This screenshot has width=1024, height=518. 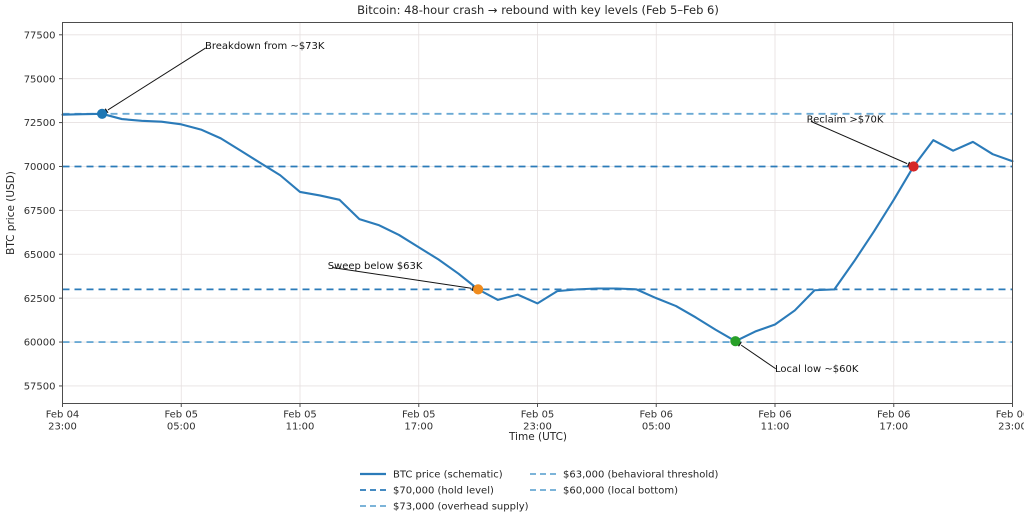 I want to click on y-tick-label: 72500, so click(x=40, y=123).